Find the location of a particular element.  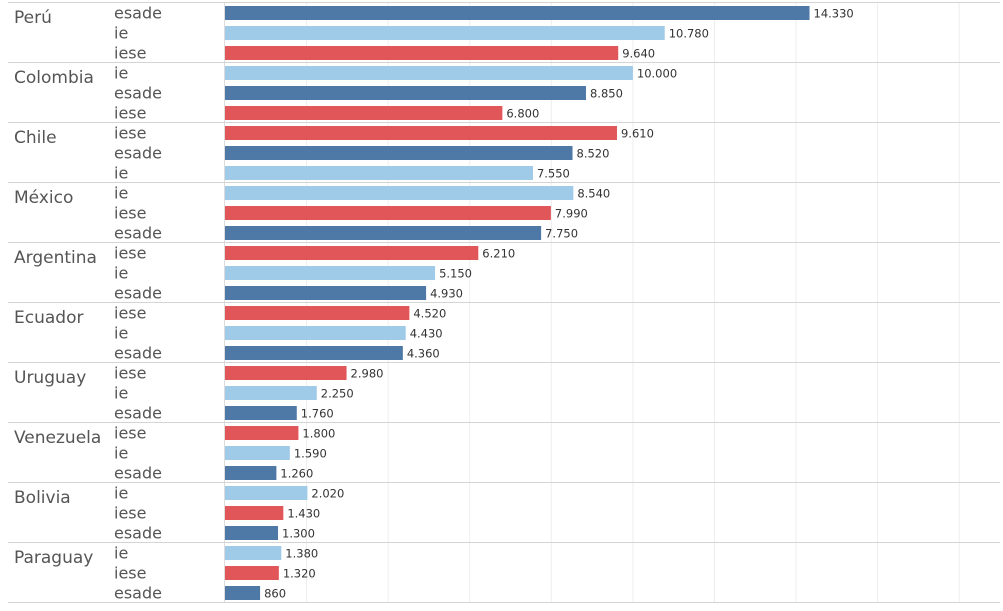

value-label: 7.750 is located at coordinates (561, 234).